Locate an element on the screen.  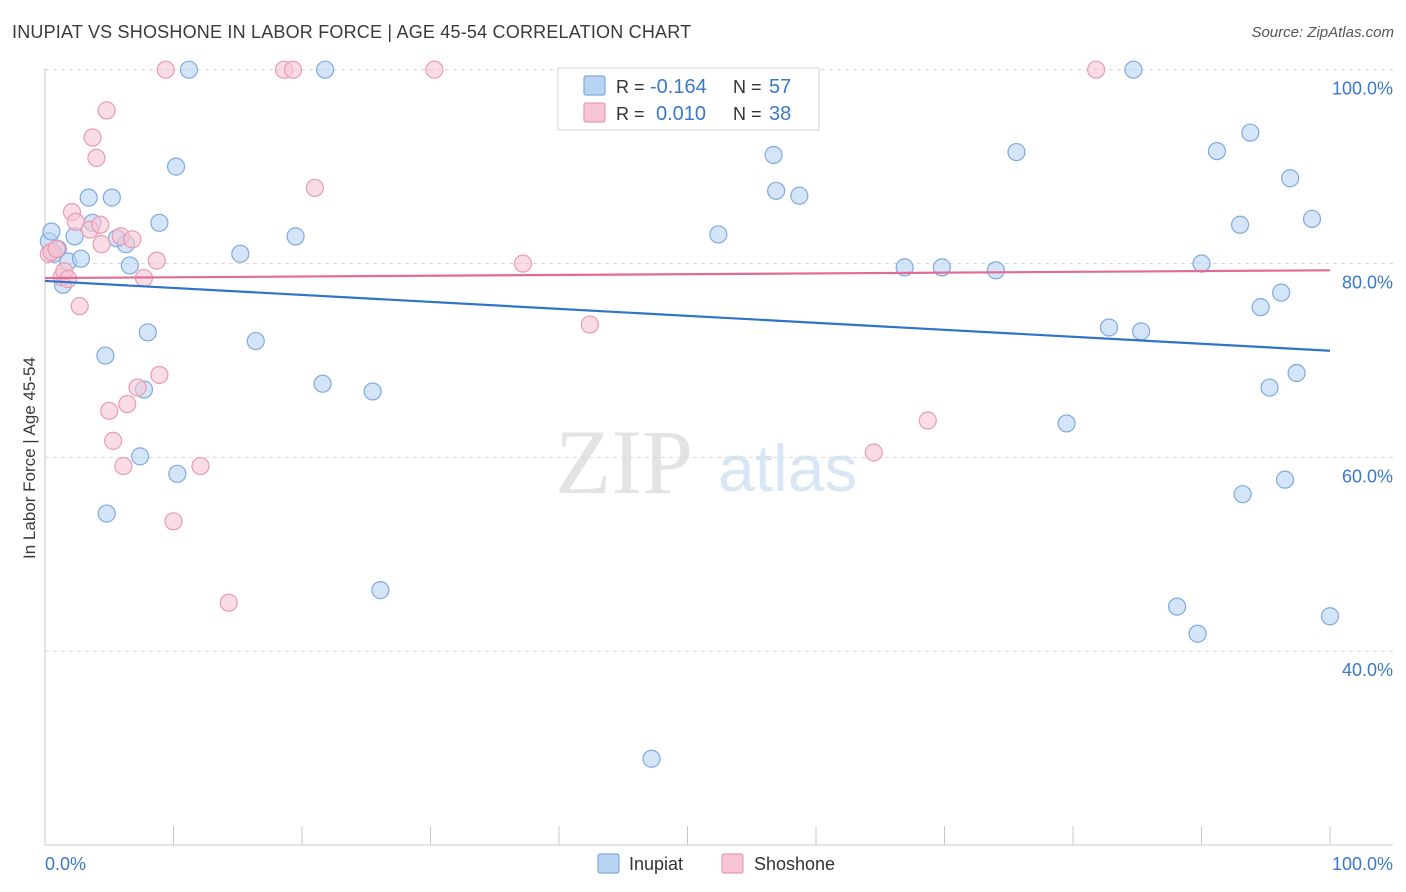
source-label: Source: ZipAtlas.com is located at coordinates (1322, 32).